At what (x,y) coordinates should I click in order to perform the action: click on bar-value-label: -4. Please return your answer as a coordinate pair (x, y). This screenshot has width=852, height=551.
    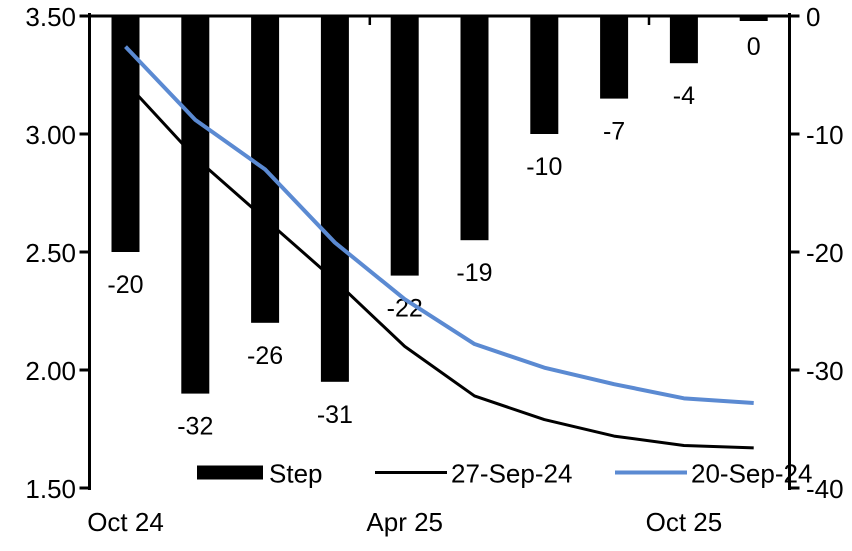
    Looking at the image, I should click on (684, 96).